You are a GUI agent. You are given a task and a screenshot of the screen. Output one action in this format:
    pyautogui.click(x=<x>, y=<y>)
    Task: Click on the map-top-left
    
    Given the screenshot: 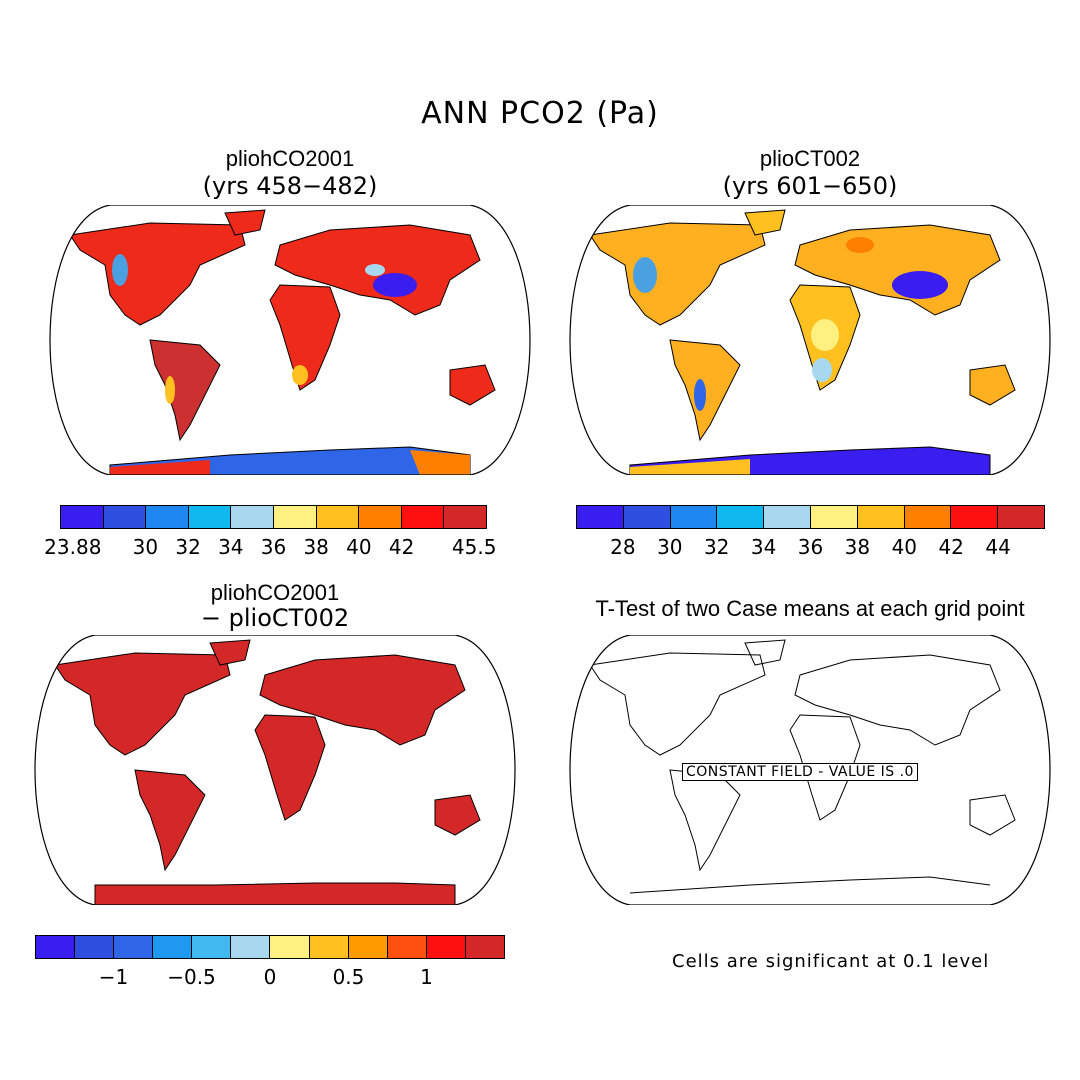 What is the action you would take?
    pyautogui.click(x=290, y=340)
    